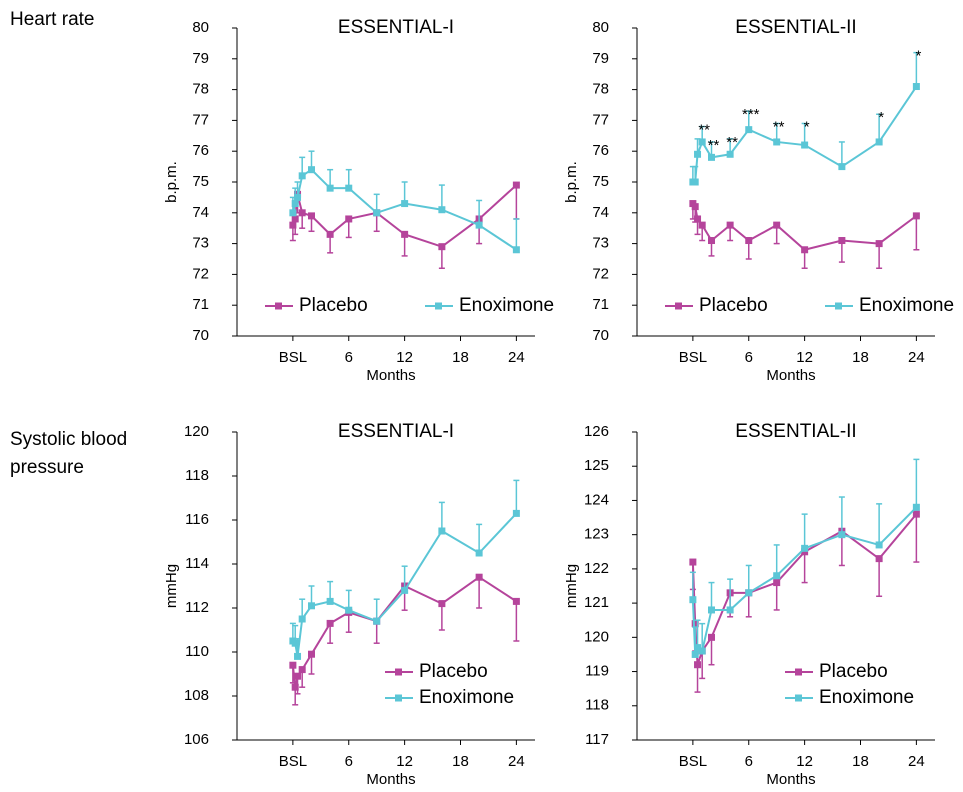  I want to click on row-label: Systolic blood pressure, so click(68, 453).